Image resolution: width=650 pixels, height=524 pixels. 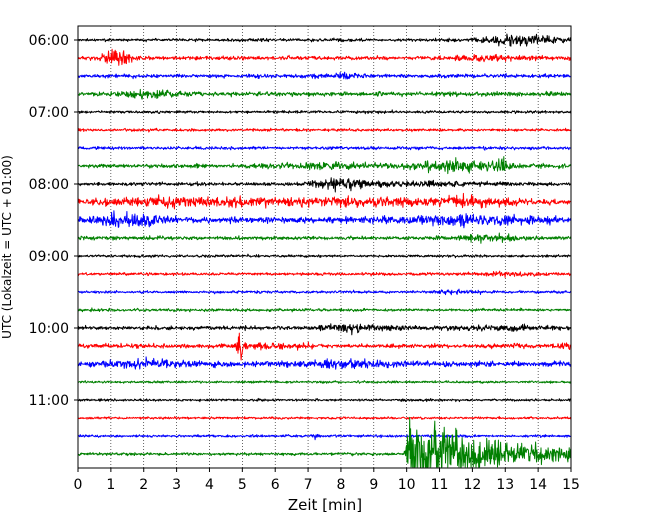 I want to click on x-tick-label: 13, so click(x=505, y=485).